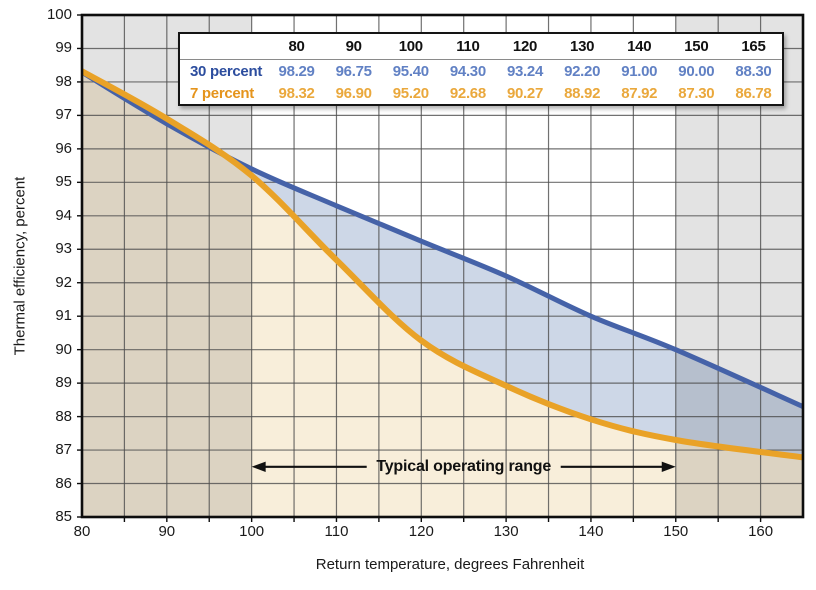 This screenshot has width=816, height=590. I want to click on table-column-header: 130, so click(582, 47).